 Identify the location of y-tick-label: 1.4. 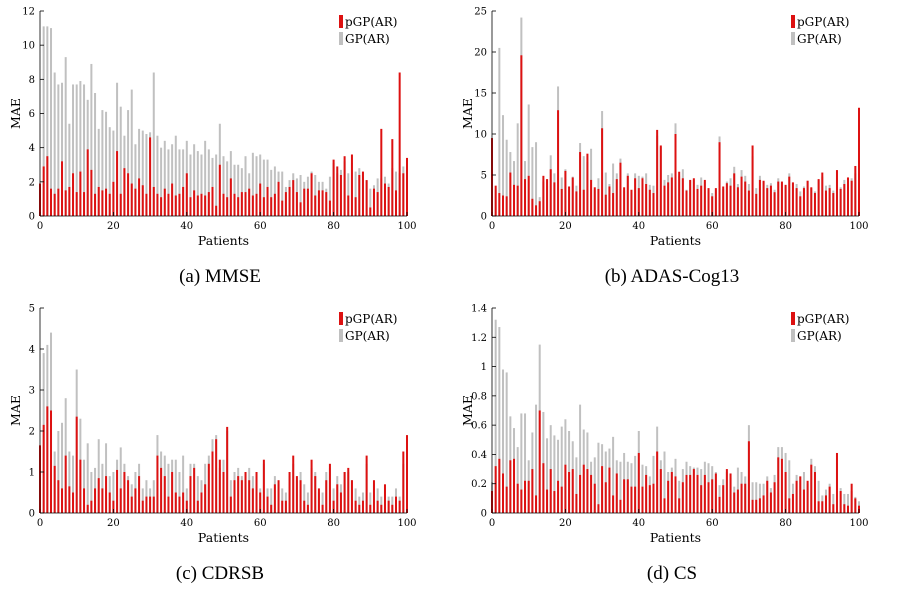
(479, 309).